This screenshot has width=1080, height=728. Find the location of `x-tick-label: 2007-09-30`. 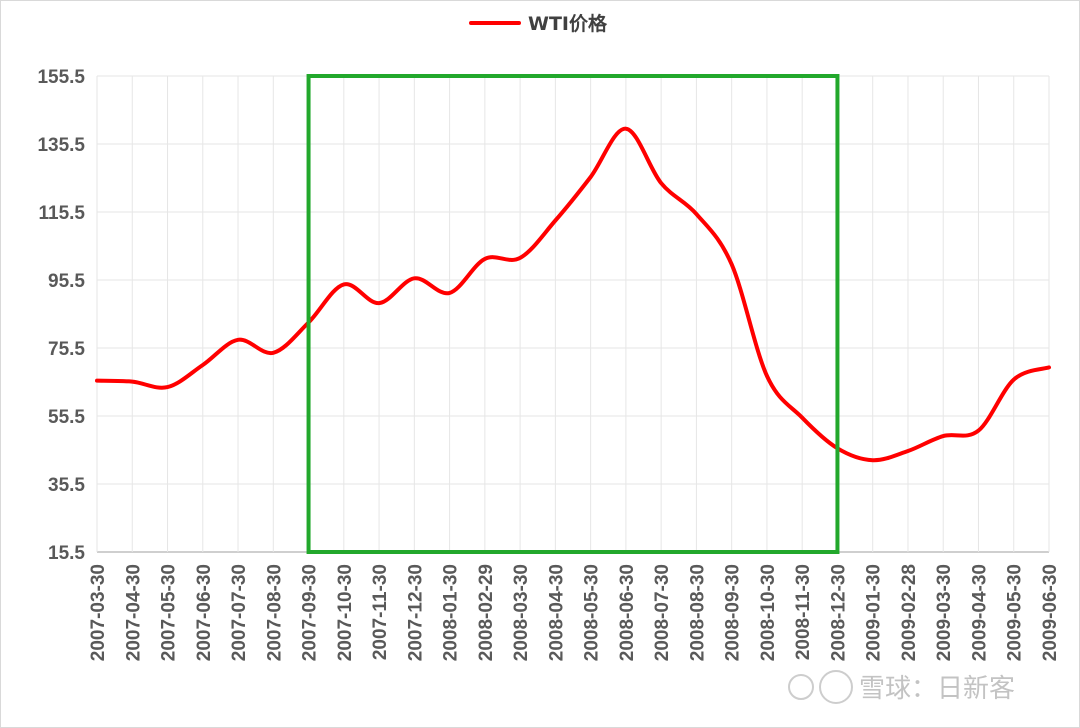

x-tick-label: 2007-09-30 is located at coordinates (310, 612).